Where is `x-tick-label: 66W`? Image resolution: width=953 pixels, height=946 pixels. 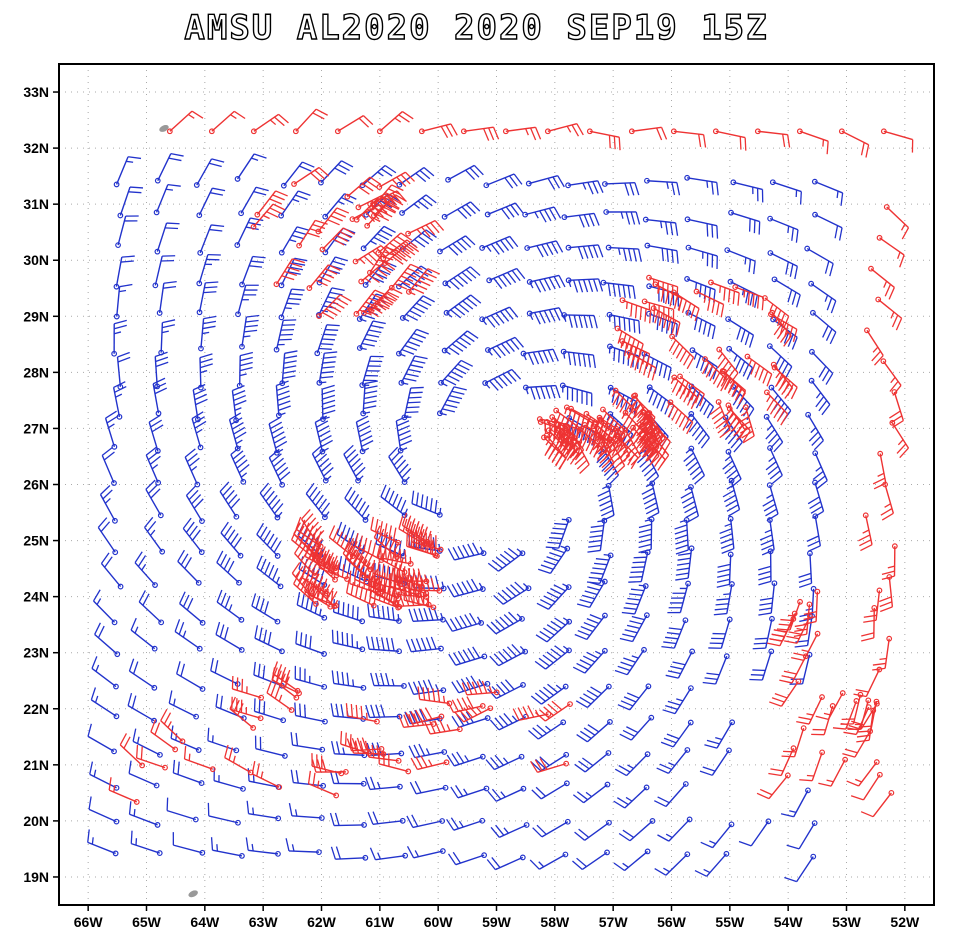
x-tick-label: 66W is located at coordinates (89, 922).